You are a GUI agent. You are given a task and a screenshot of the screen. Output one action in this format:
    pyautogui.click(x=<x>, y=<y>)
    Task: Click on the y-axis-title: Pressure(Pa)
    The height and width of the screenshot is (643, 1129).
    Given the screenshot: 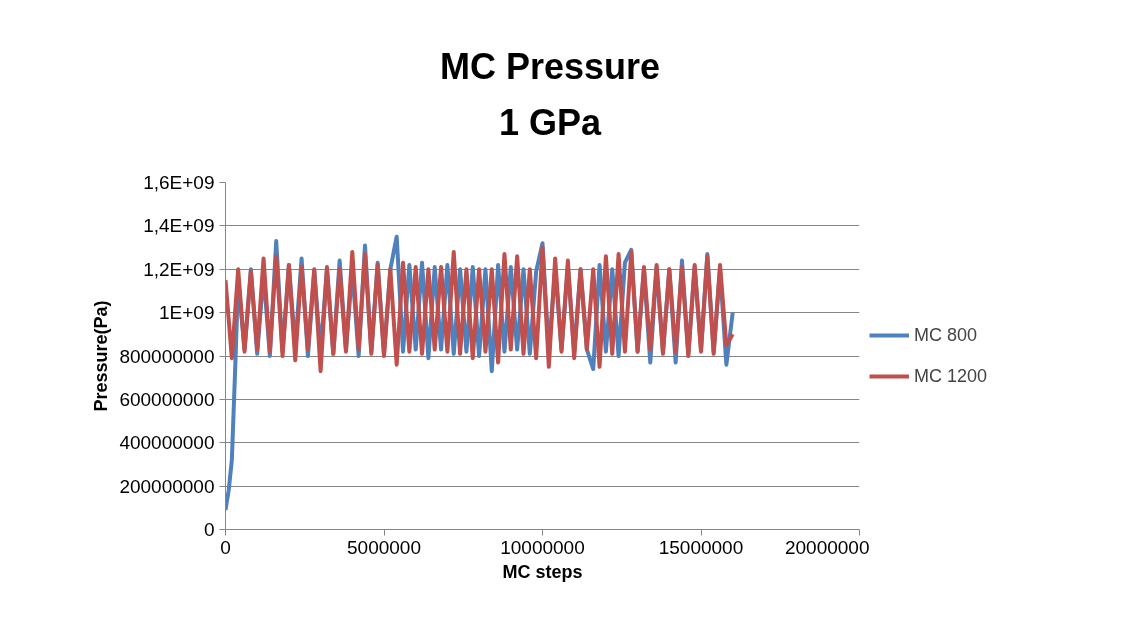 What is the action you would take?
    pyautogui.click(x=101, y=356)
    